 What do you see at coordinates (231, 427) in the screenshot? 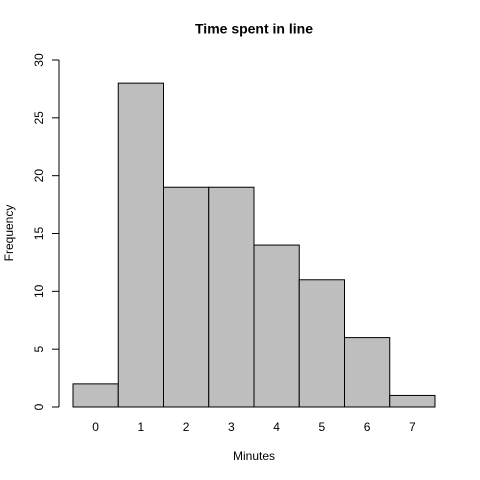
I see `x-tick-label: 3` at bounding box center [231, 427].